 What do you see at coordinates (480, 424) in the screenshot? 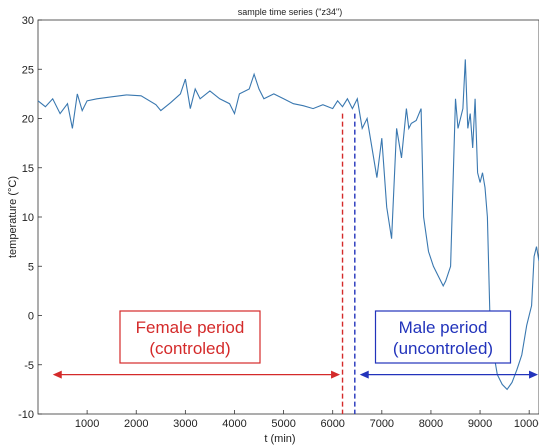
I see `x-tick-label: 9000` at bounding box center [480, 424].